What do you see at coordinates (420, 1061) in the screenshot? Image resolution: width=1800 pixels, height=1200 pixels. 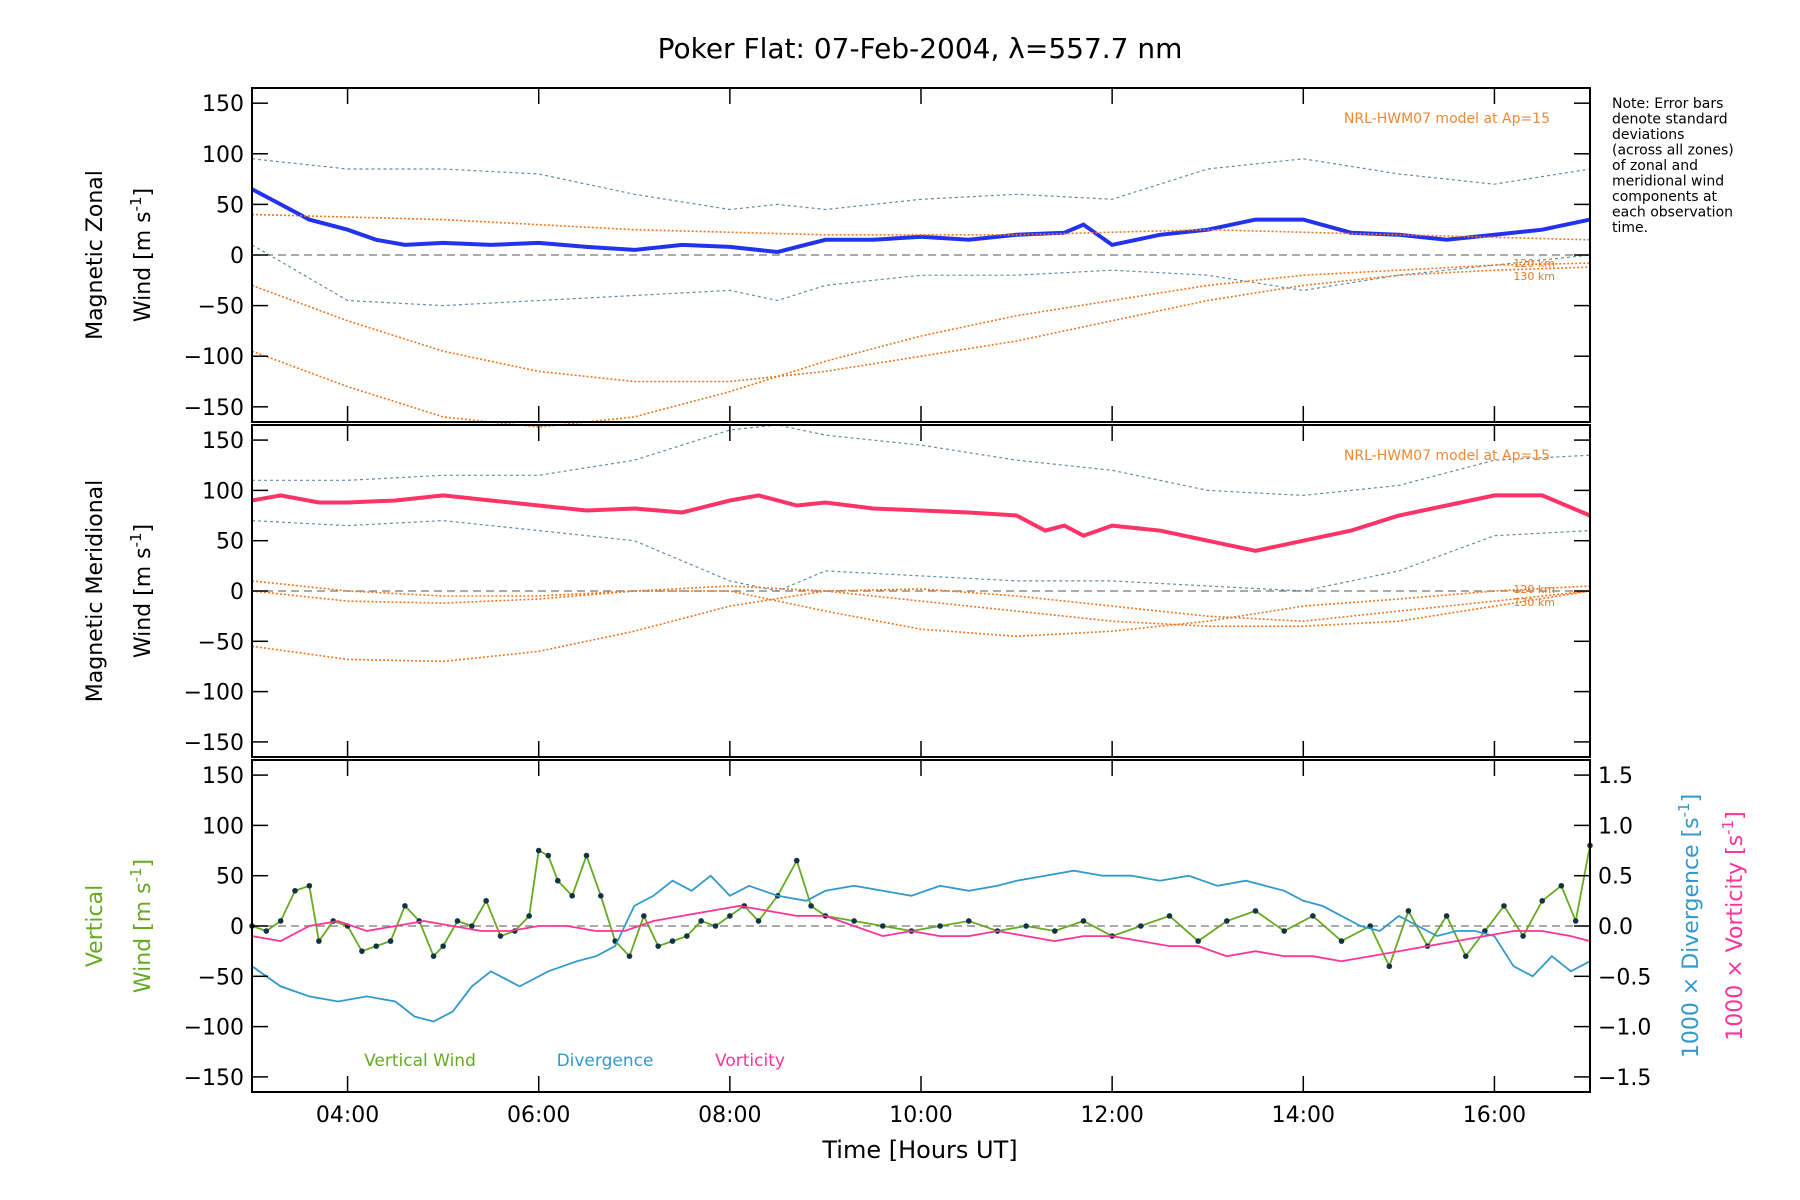 I see `legend-item: Vertical Wind` at bounding box center [420, 1061].